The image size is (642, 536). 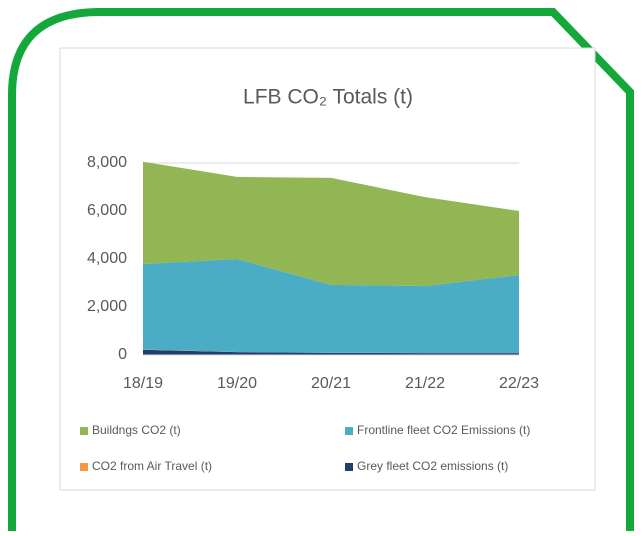 What do you see at coordinates (152, 466) in the screenshot?
I see `legend-label: CO2 from Air Travel (t)` at bounding box center [152, 466].